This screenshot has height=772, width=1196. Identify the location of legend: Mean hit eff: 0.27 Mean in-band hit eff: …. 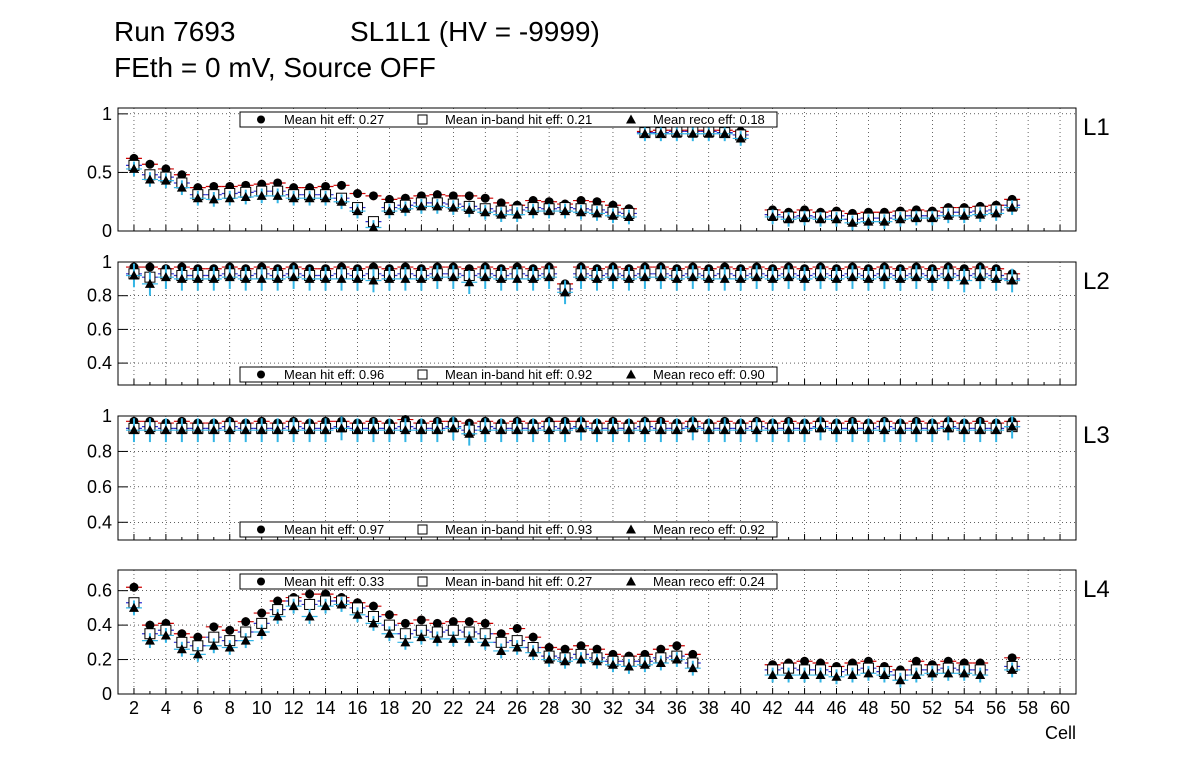
(508, 119).